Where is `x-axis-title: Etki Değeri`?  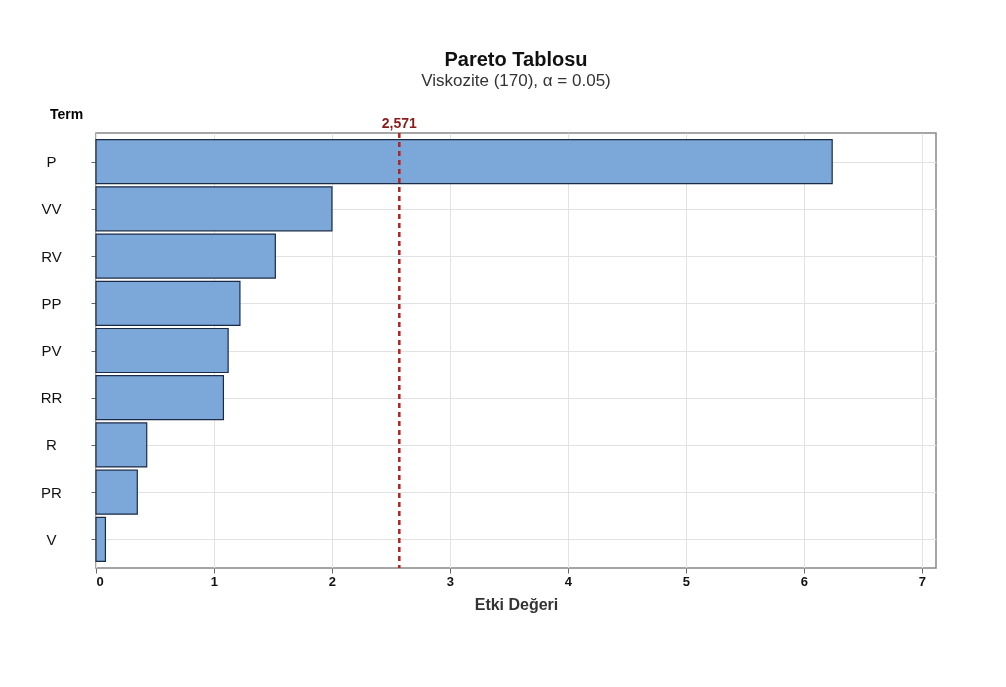 x-axis-title: Etki Değeri is located at coordinates (516, 604).